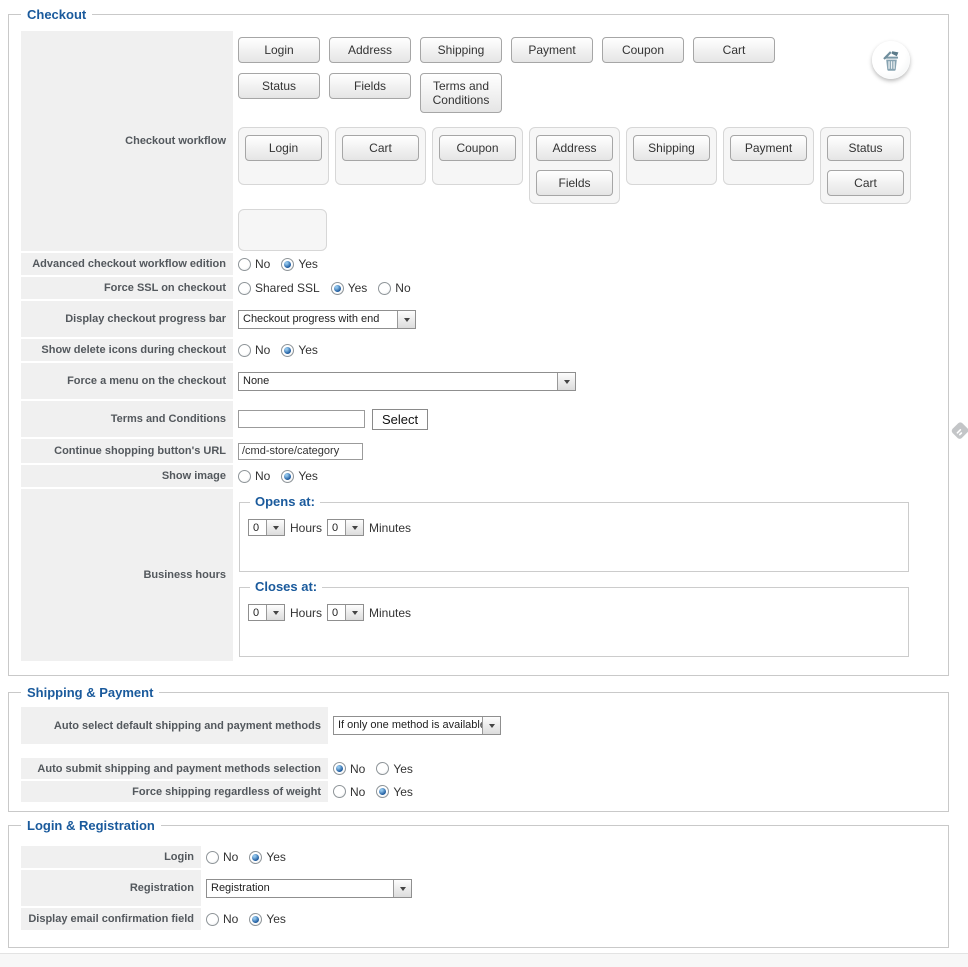  I want to click on workflow-slot-1: Login, so click(283, 156).